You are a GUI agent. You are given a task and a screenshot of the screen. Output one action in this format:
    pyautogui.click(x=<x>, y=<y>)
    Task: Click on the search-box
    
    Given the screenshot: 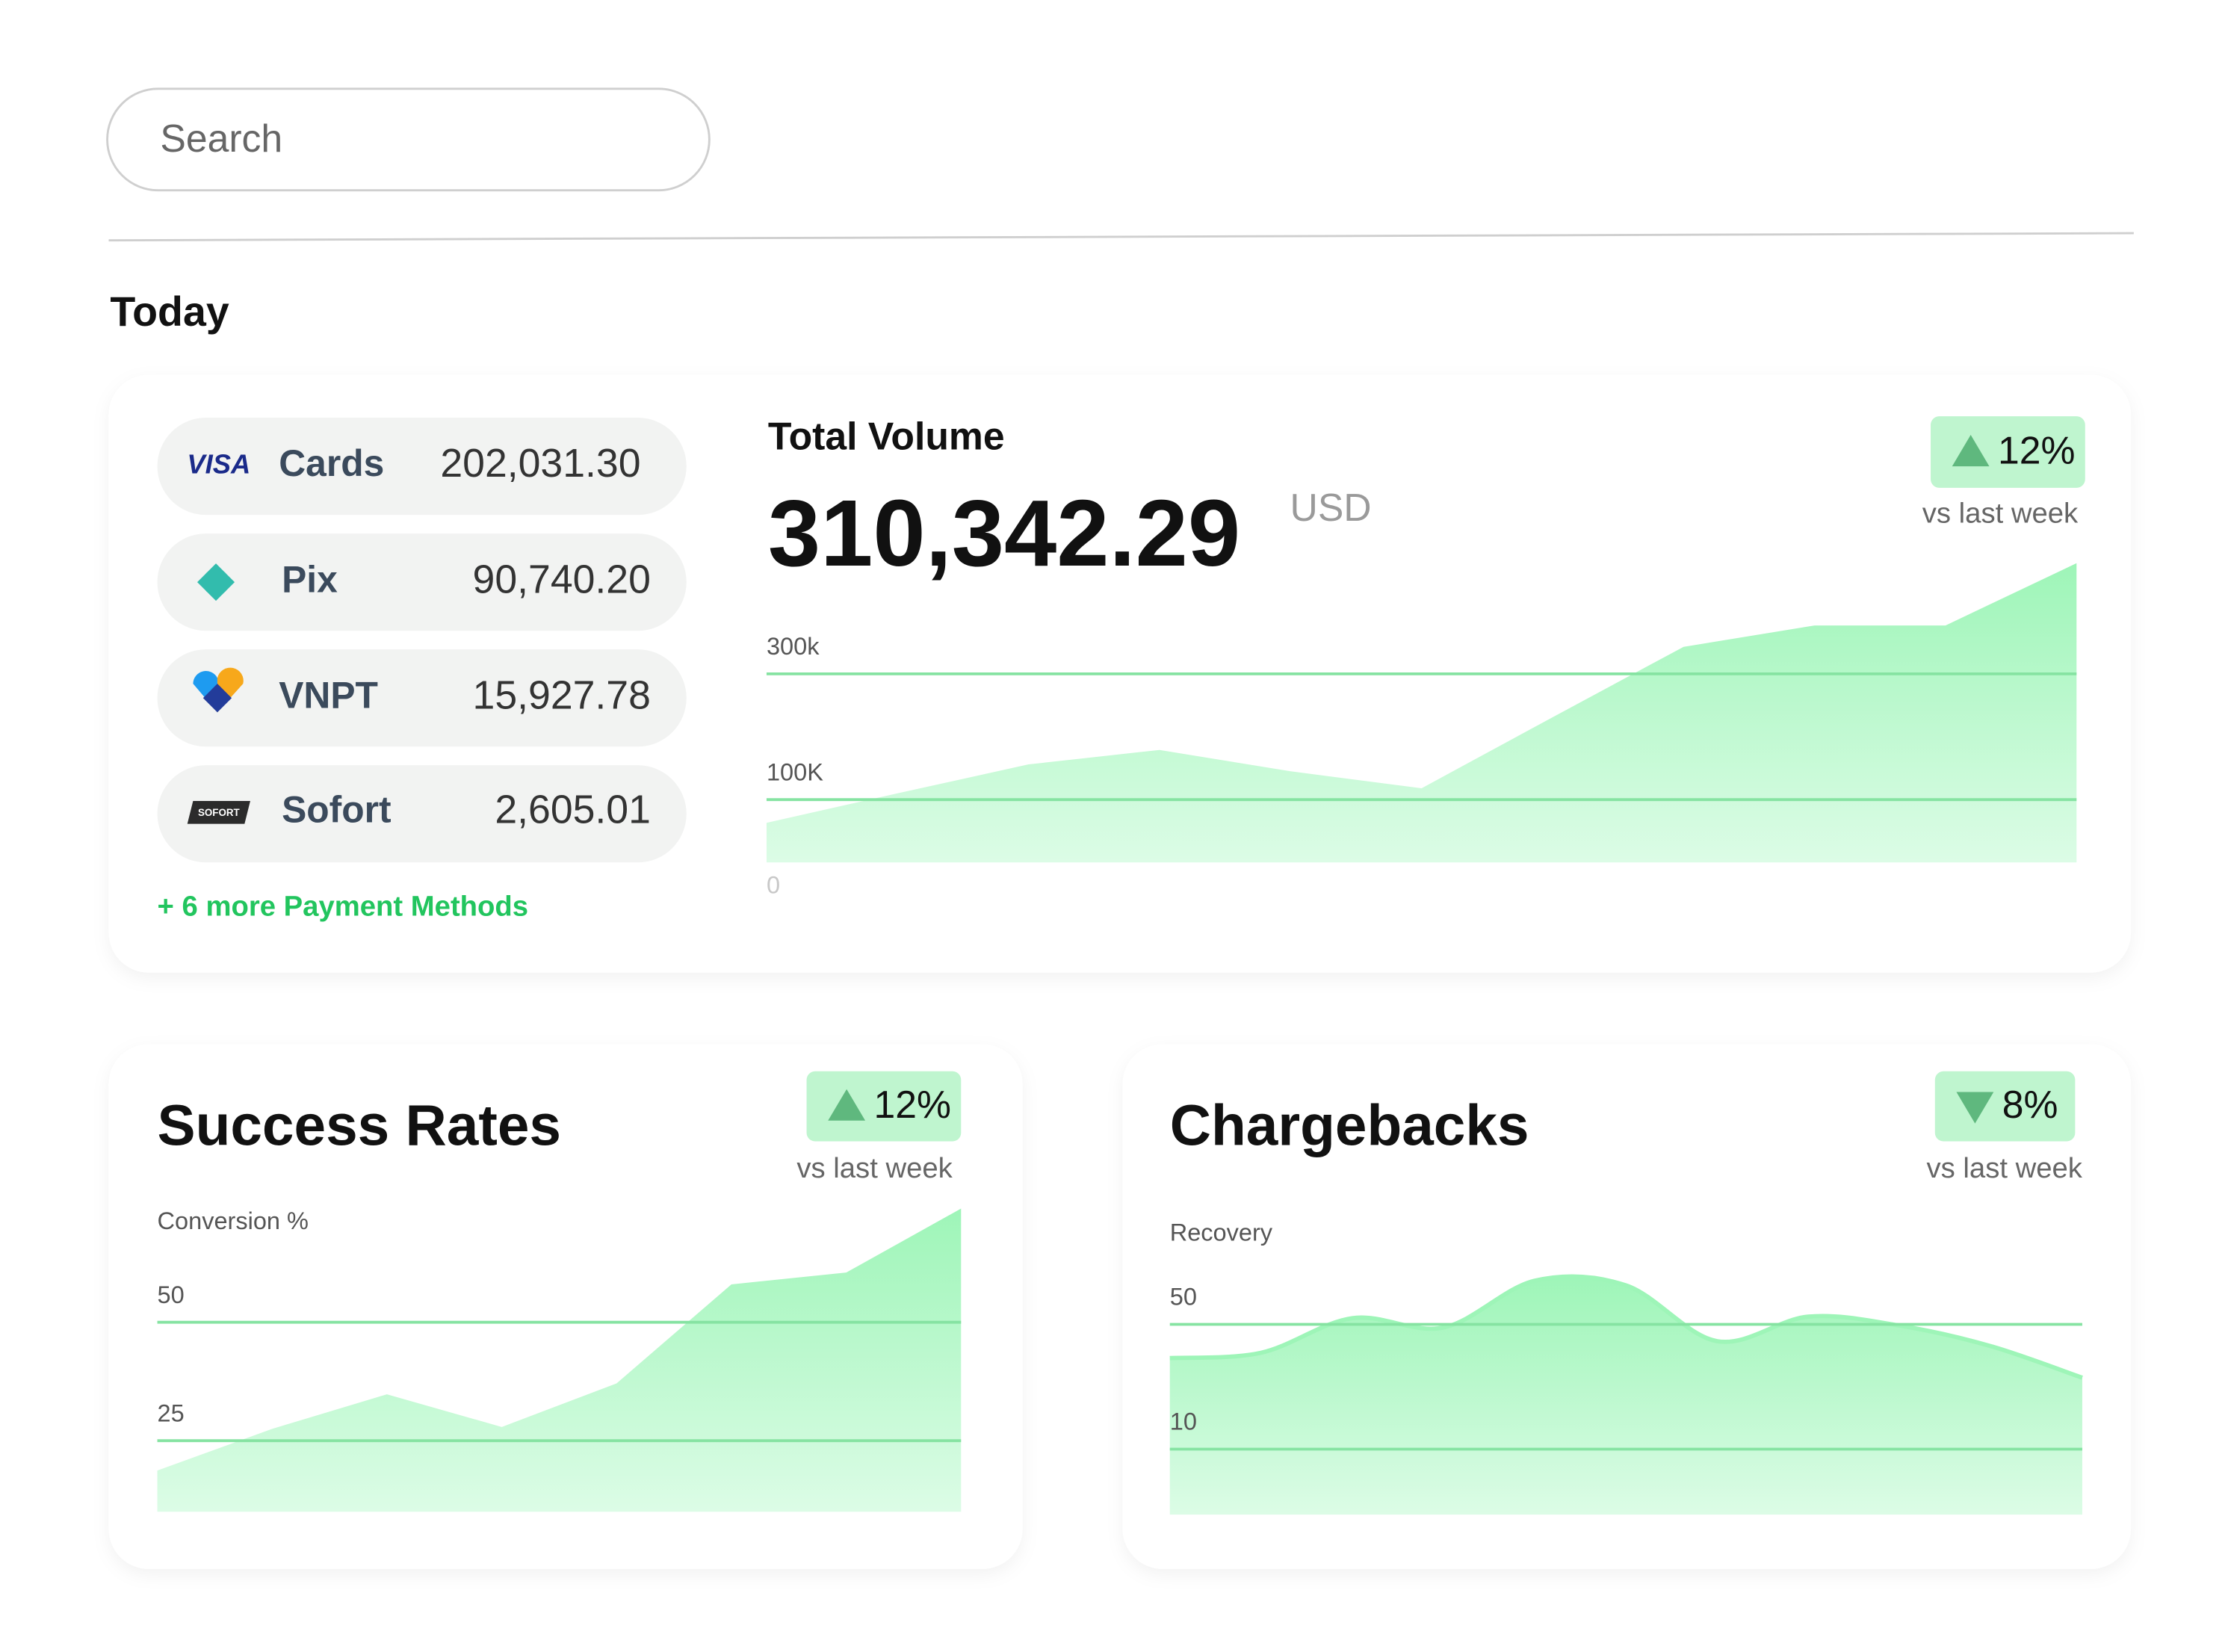 What is the action you would take?
    pyautogui.click(x=408, y=139)
    